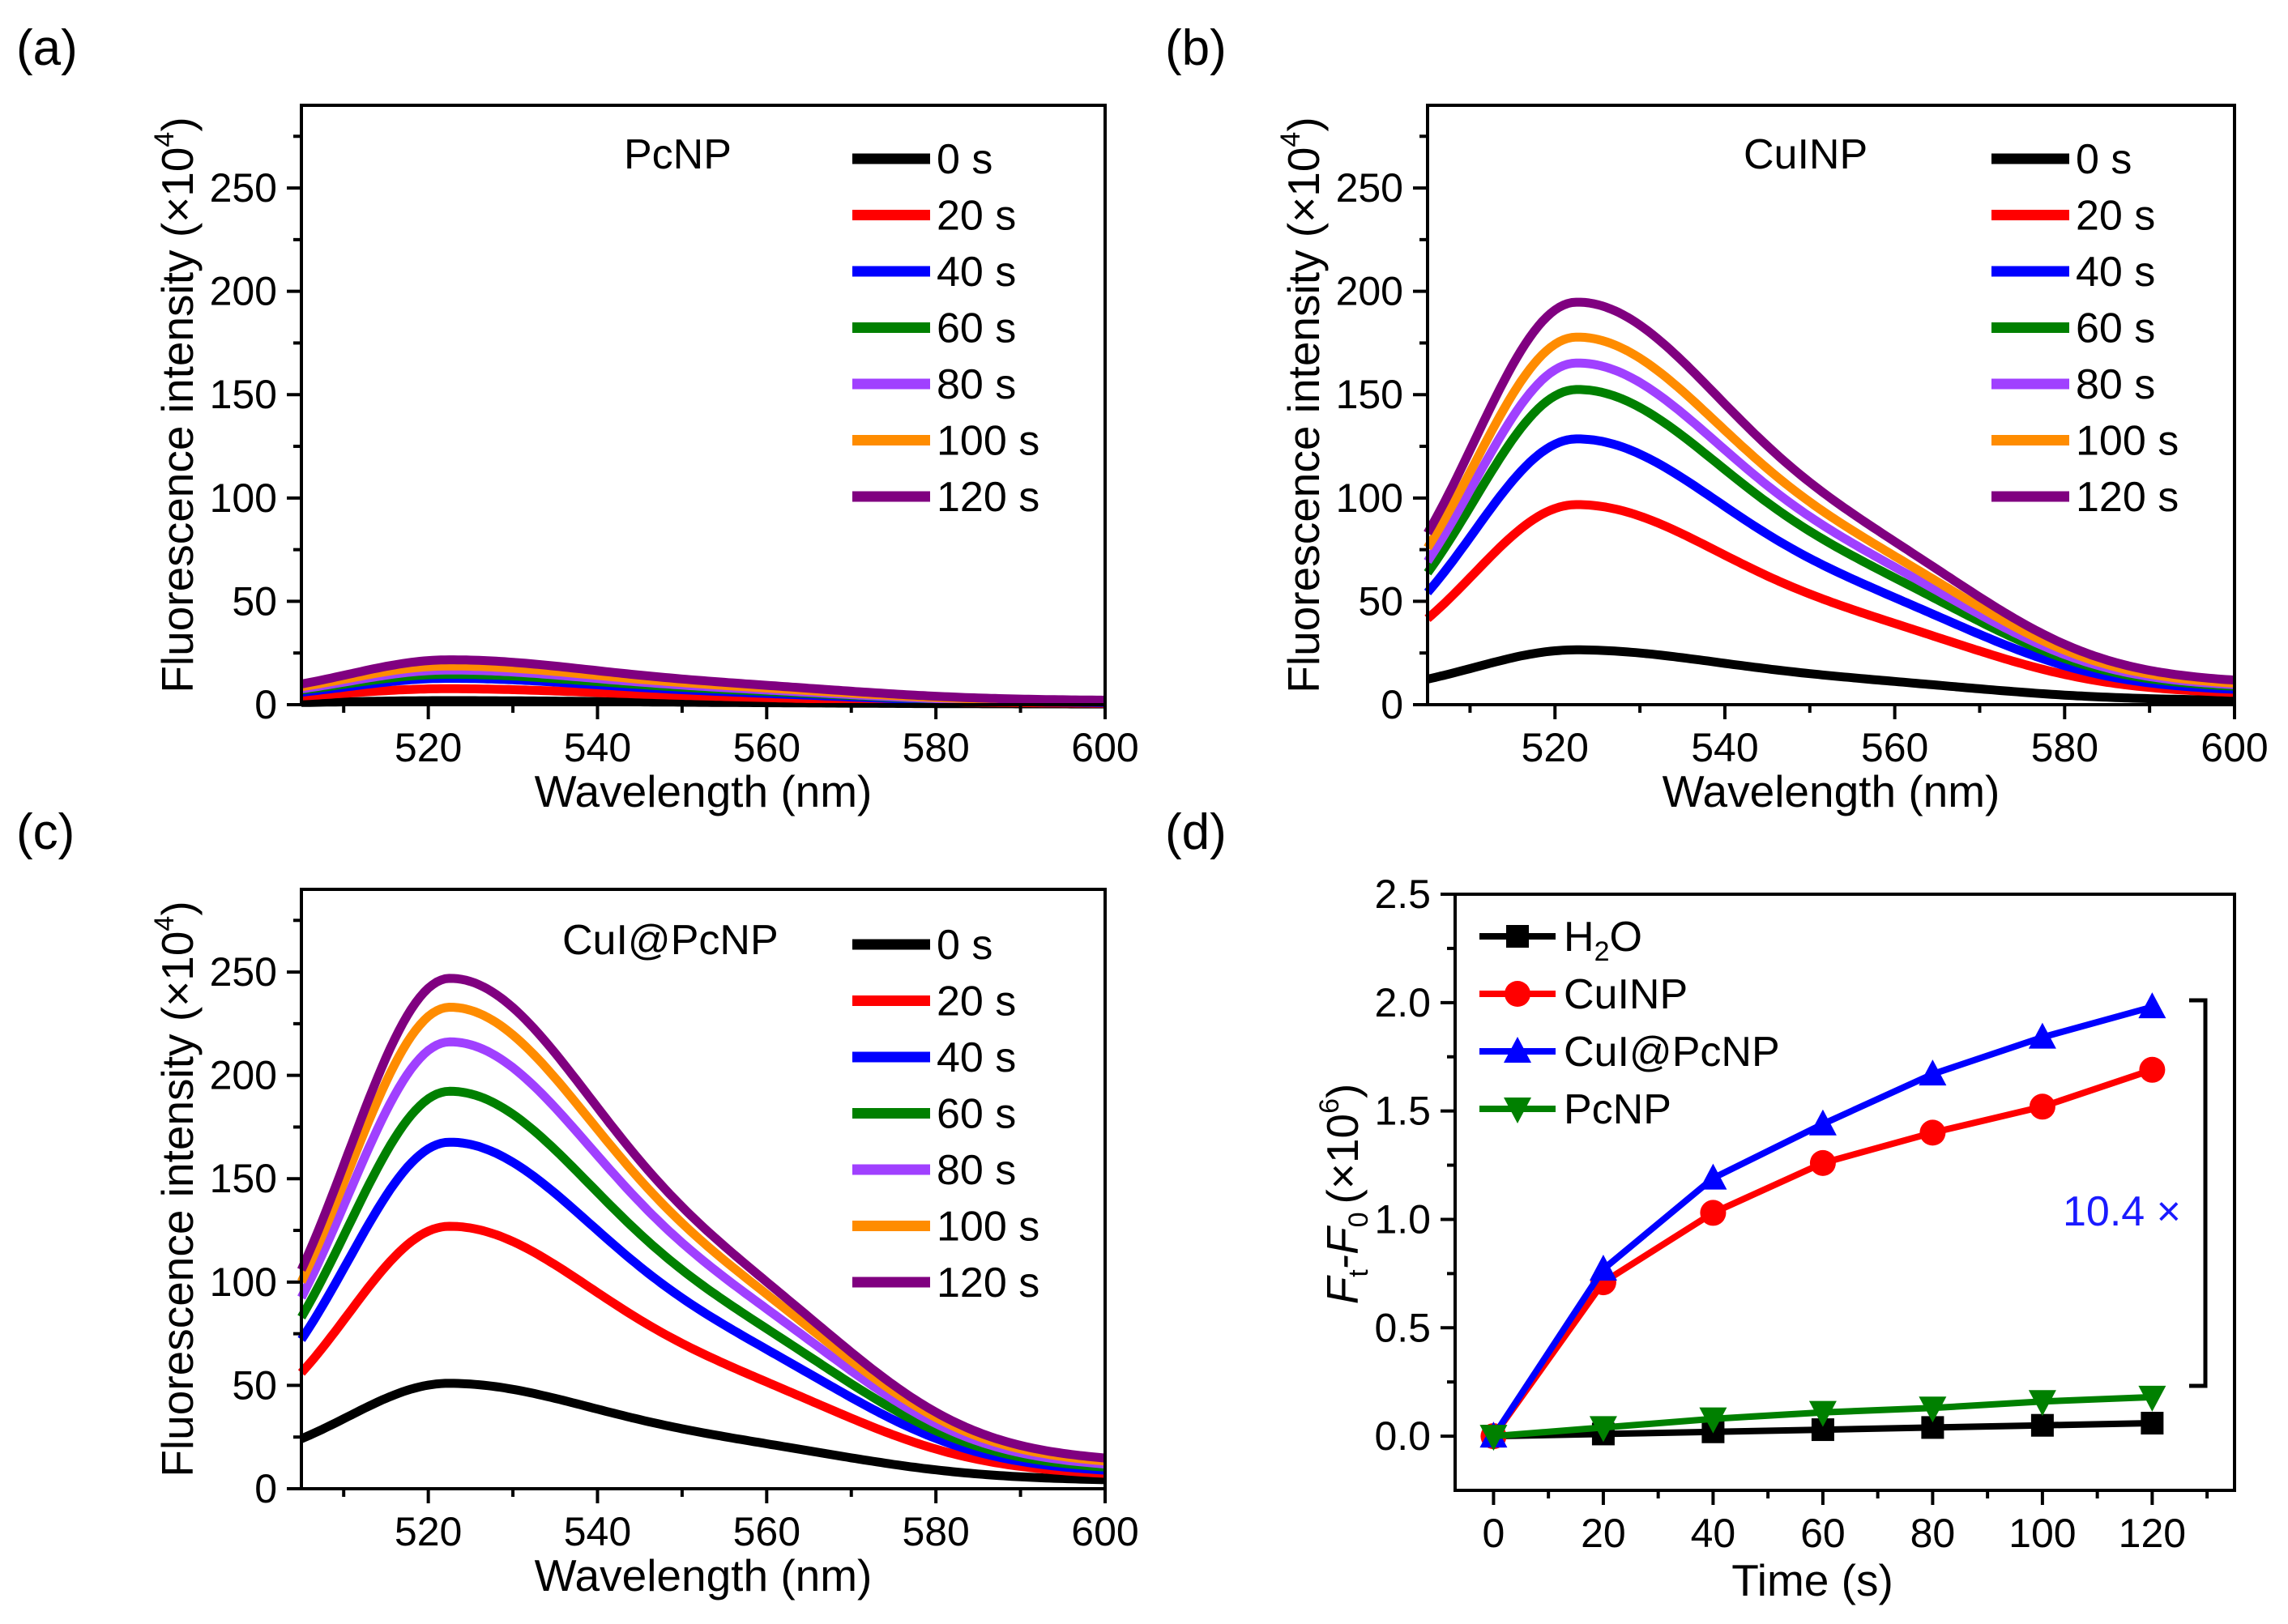 This screenshot has height=1624, width=2288. What do you see at coordinates (265, 704) in the screenshot?
I see `y-tick-label: 0` at bounding box center [265, 704].